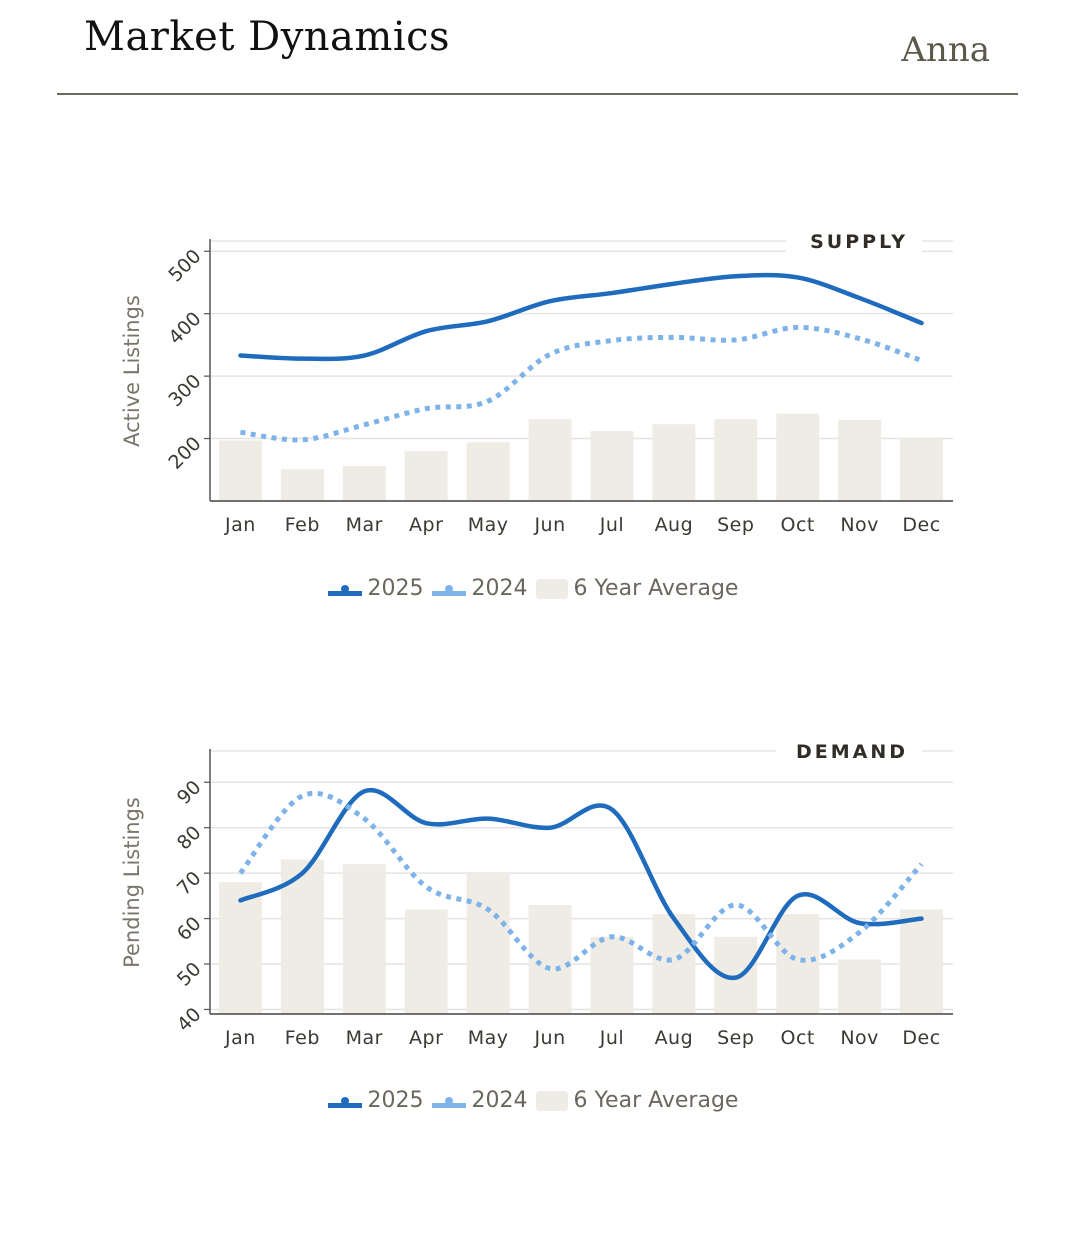 The image size is (1068, 1238). What do you see at coordinates (184, 328) in the screenshot?
I see `y-tick-label: 400` at bounding box center [184, 328].